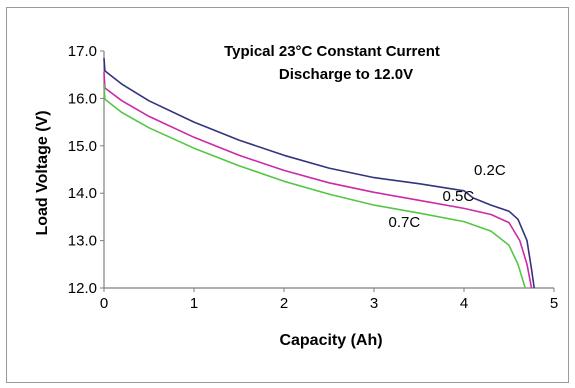 The height and width of the screenshot is (388, 575). I want to click on chart-title-line-2: Discharge to 12.0V, so click(346, 74).